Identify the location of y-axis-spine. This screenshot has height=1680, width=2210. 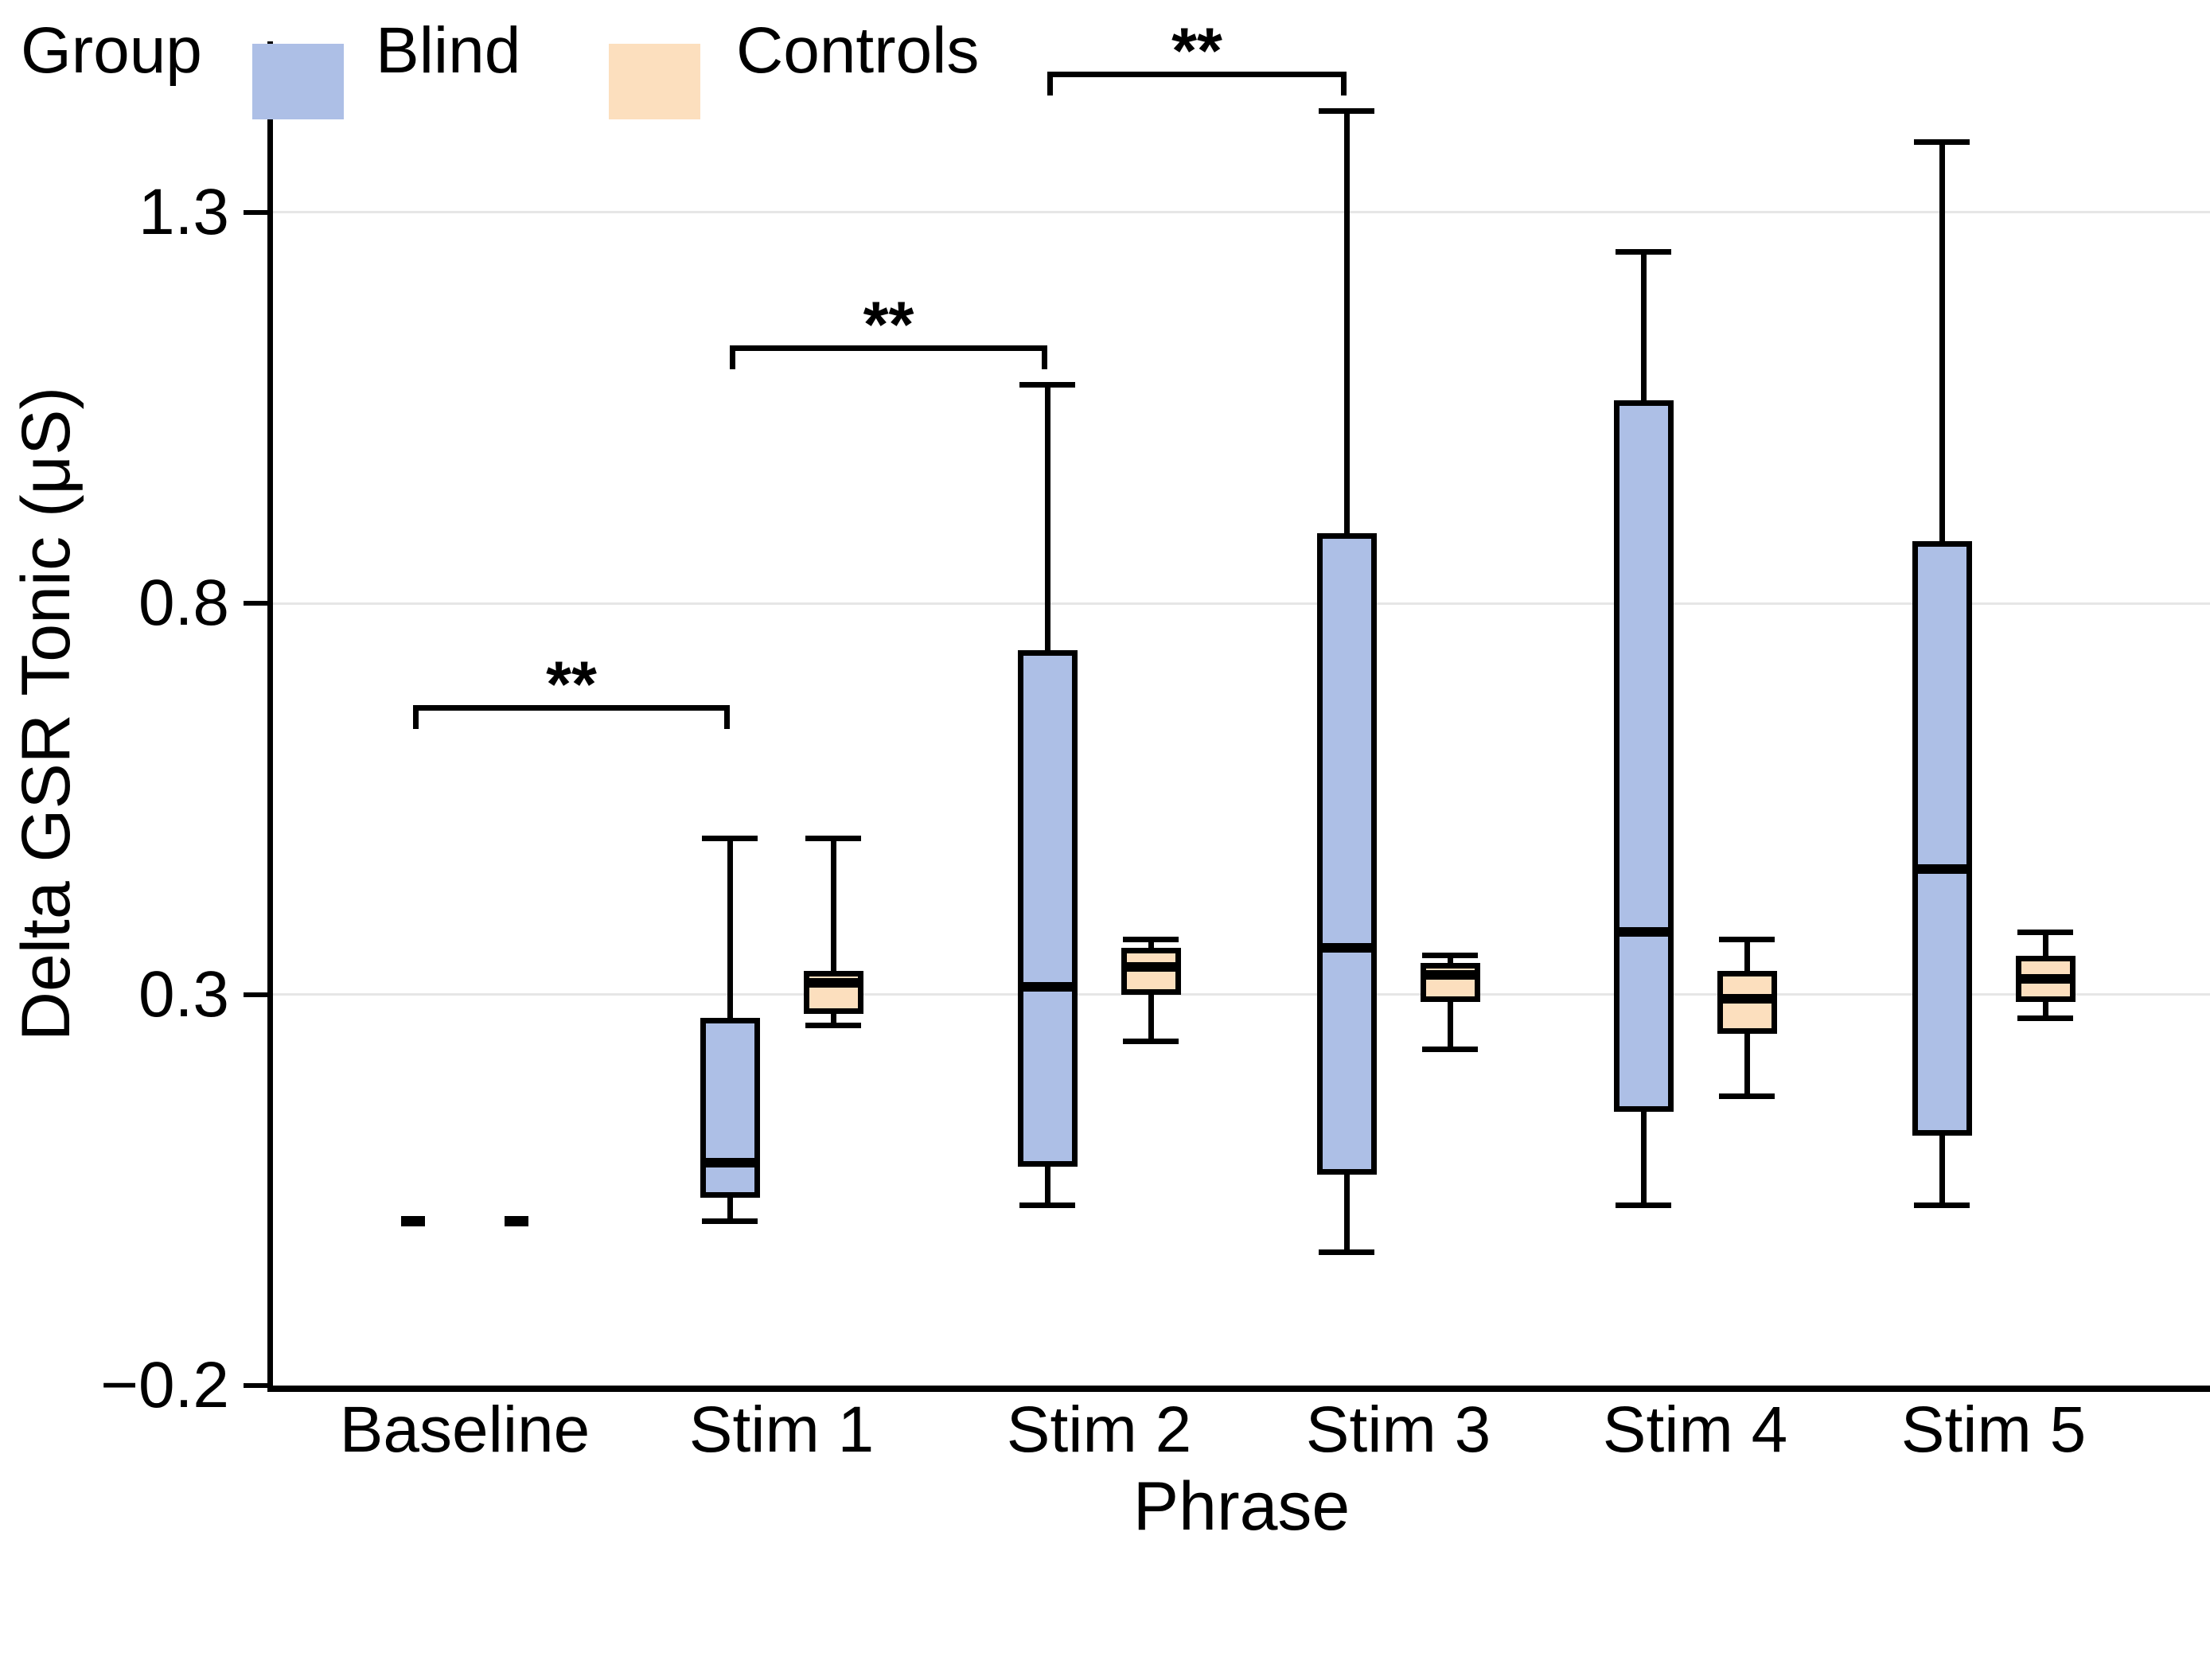
(270, 715).